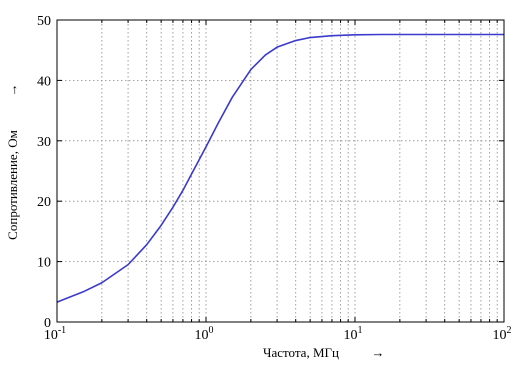 This screenshot has height=365, width=516. What do you see at coordinates (301, 352) in the screenshot?
I see `x-axis-label: Частота, МГц` at bounding box center [301, 352].